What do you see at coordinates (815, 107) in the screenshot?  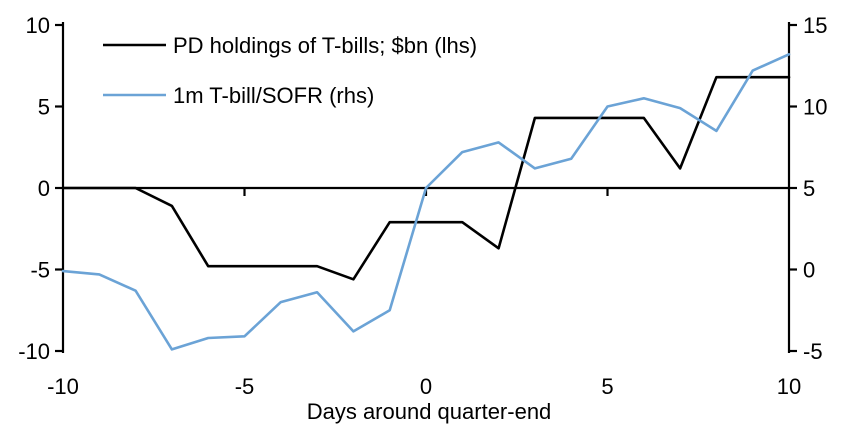 I see `right-axis-tick-label: 10` at bounding box center [815, 107].